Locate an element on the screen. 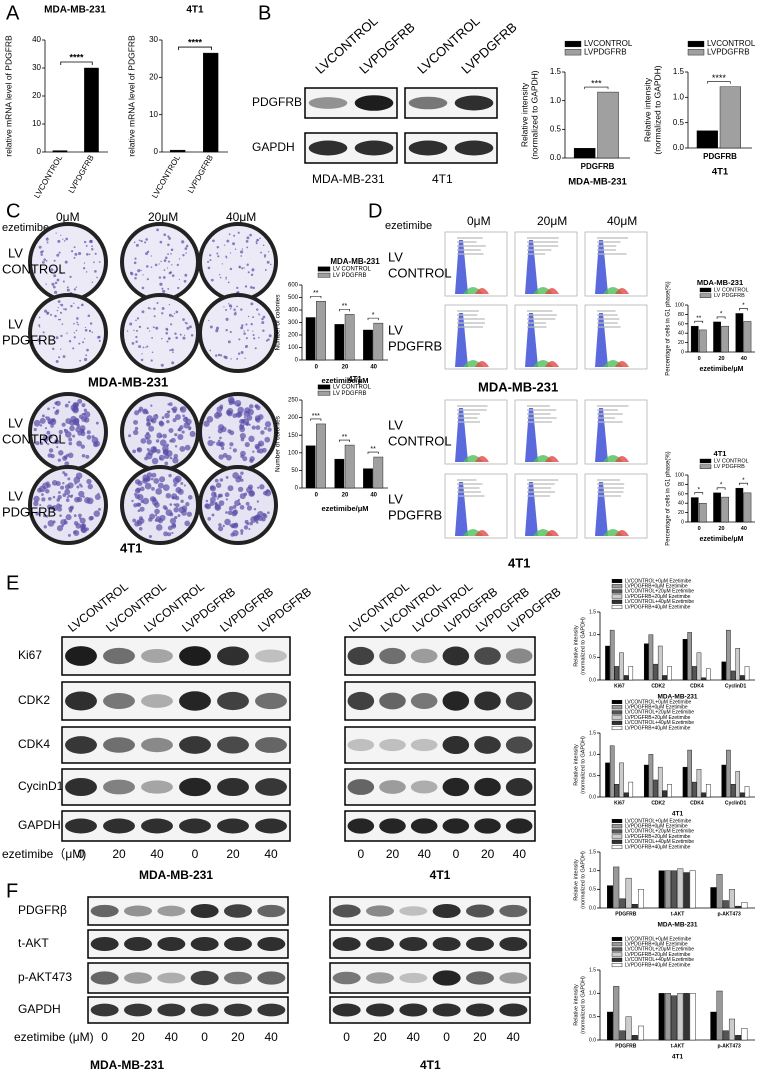 This screenshot has width=761, height=1075. y-axis-label: Relative intensity is located at coordinates (576, 646).